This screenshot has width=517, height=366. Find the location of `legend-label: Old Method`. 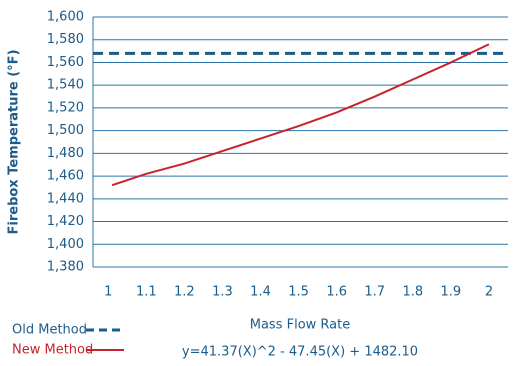

legend-label: Old Method is located at coordinates (49, 330).